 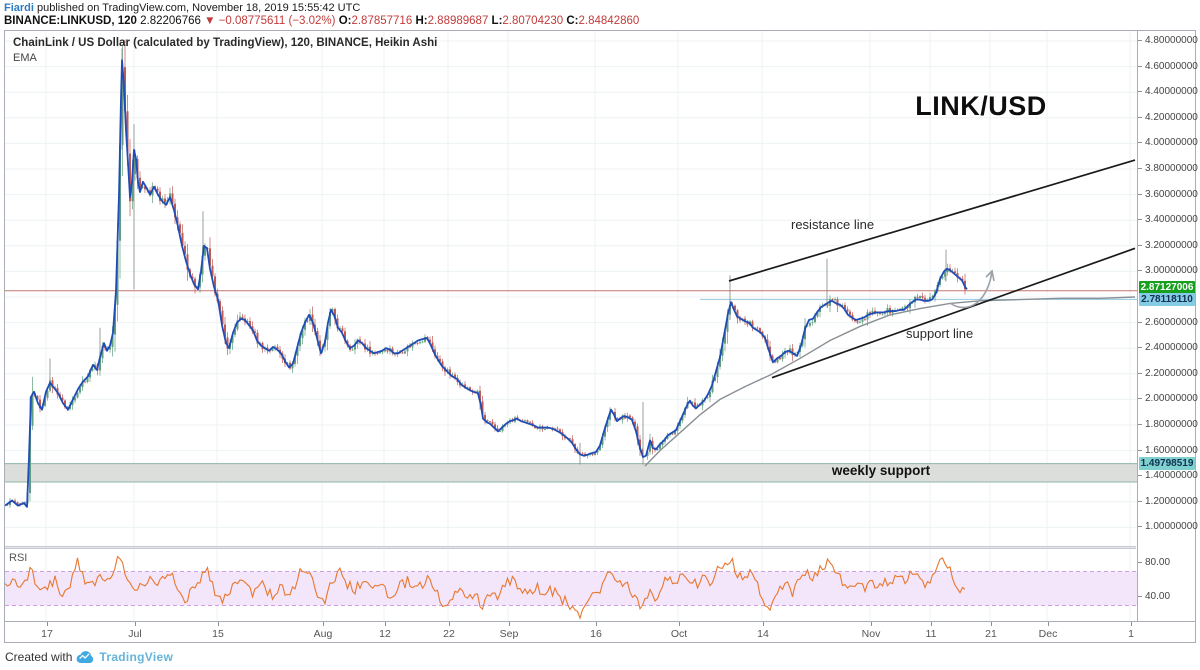 What do you see at coordinates (1154, 562) in the screenshot?
I see `rsi-tick-label: 80.00` at bounding box center [1154, 562].